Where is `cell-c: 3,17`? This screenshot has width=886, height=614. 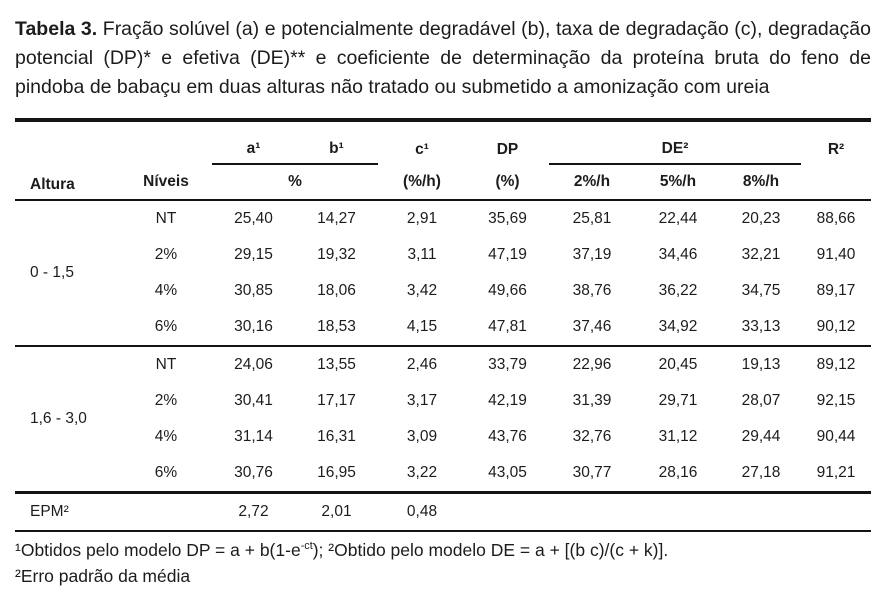
cell-c: 3,17 is located at coordinates (422, 400).